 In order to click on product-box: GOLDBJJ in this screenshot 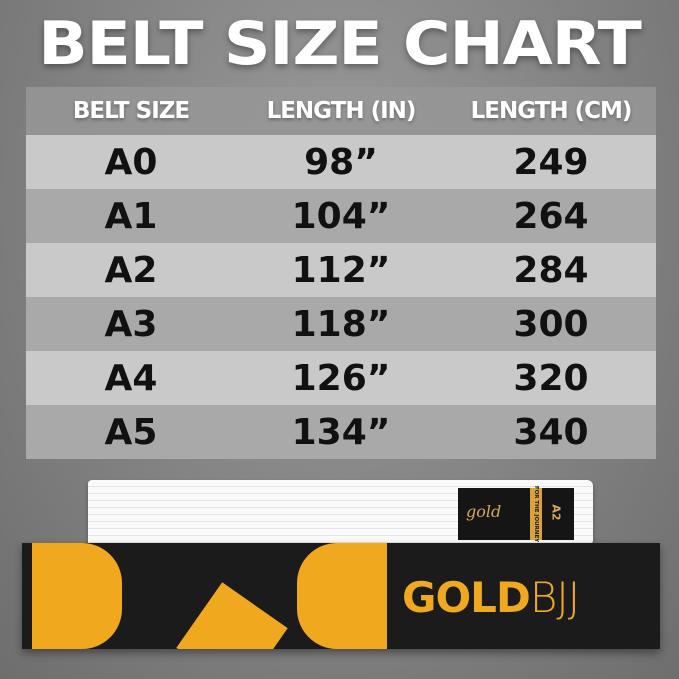, I will do `click(341, 596)`.